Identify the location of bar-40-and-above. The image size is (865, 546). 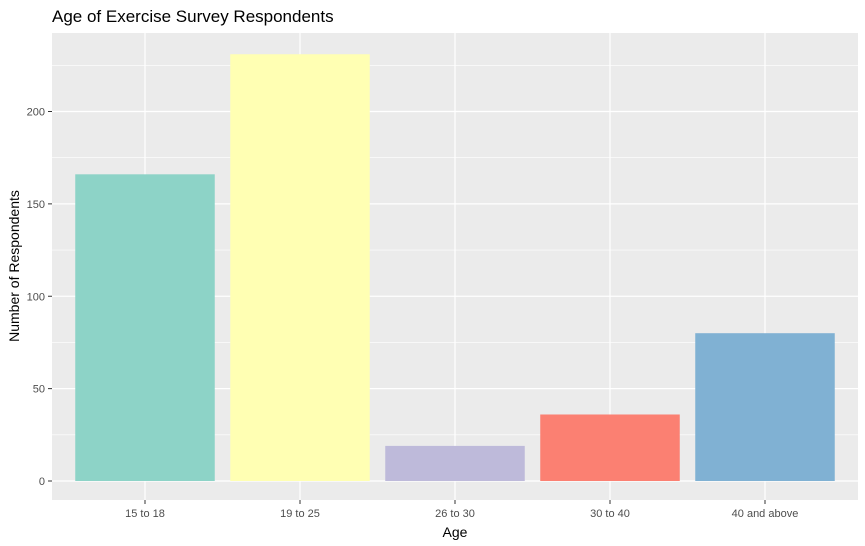
(765, 407).